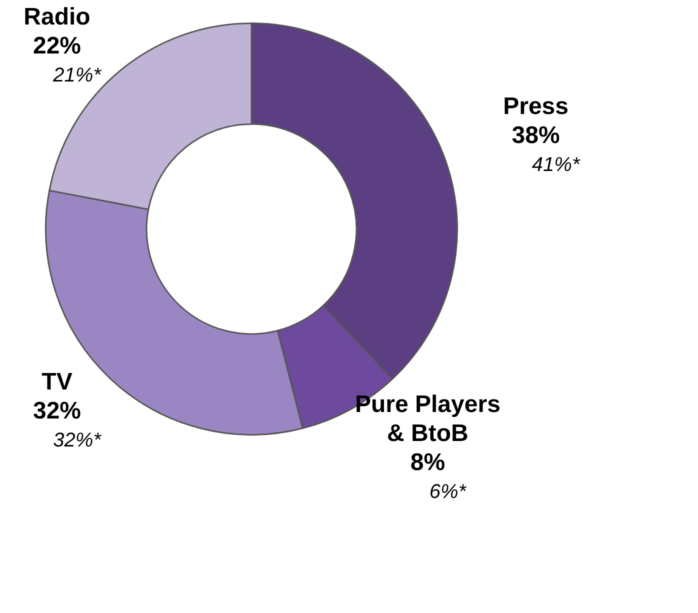 The height and width of the screenshot is (613, 698). I want to click on text: 32%*, so click(77, 441).